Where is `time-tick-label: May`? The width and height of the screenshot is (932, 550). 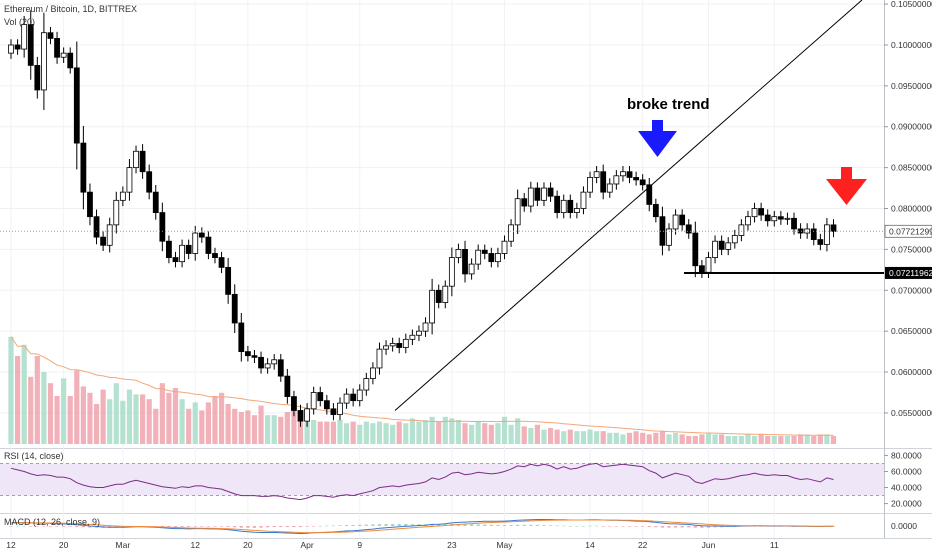 time-tick-label: May is located at coordinates (504, 545).